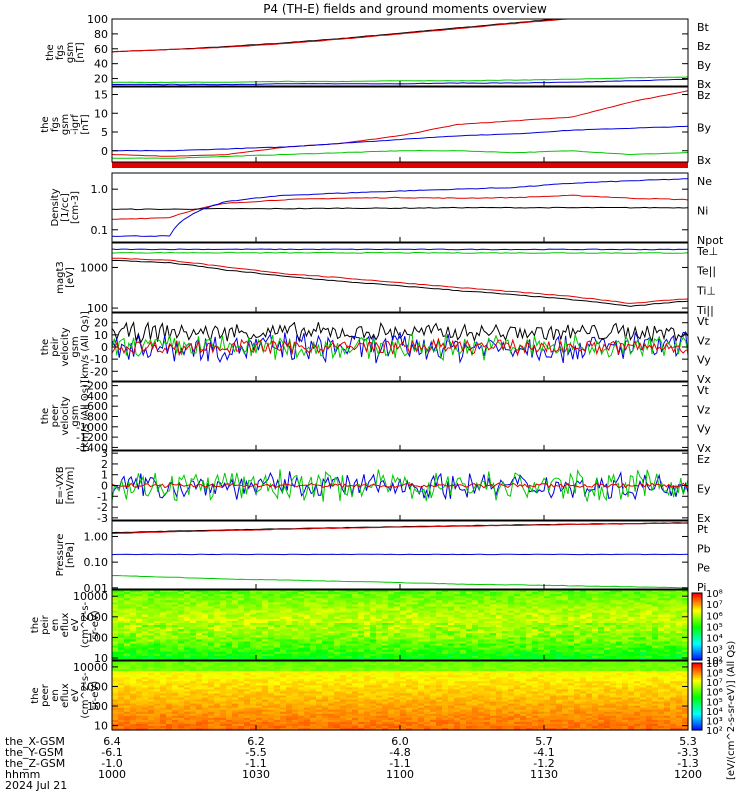 The height and width of the screenshot is (800, 750). I want to click on series-line-Te||, so click(400, 252).